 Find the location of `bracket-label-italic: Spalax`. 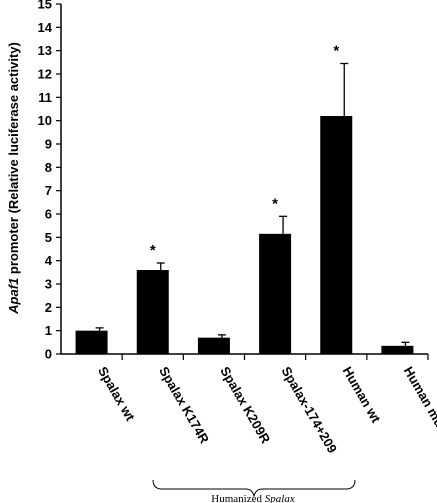

bracket-label-italic: Spalax is located at coordinates (280, 498).